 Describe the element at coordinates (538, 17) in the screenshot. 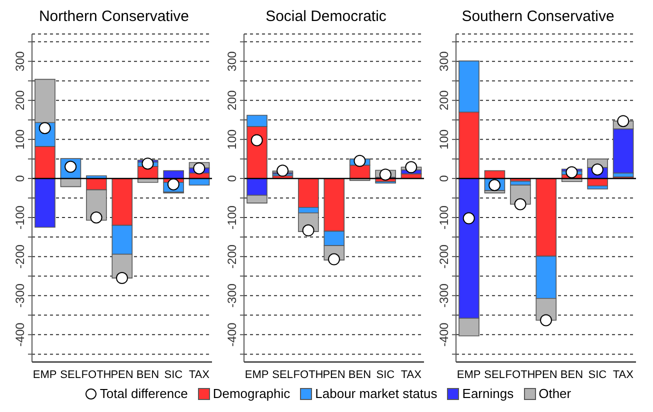

I see `chart-title: Southern Conservative` at that location.